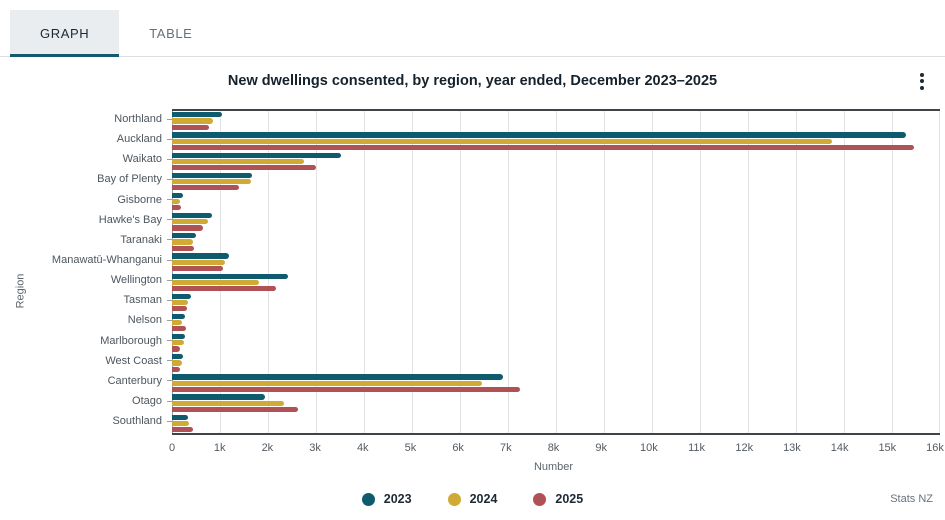  What do you see at coordinates (483, 499) in the screenshot?
I see `legend-label: 2024` at bounding box center [483, 499].